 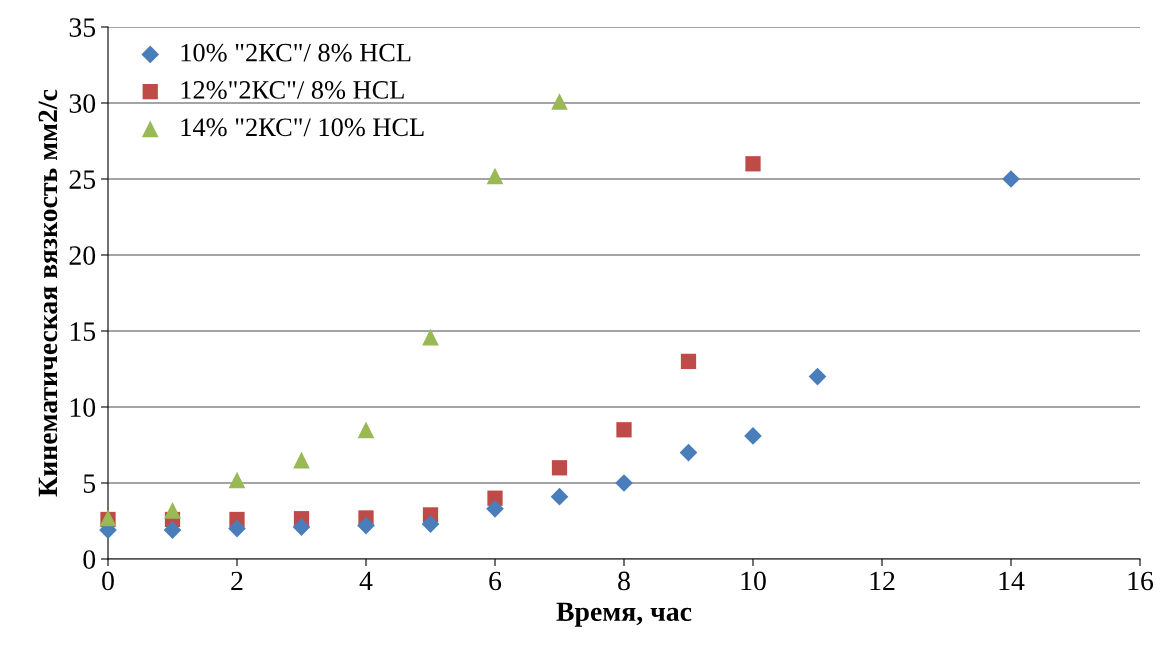 What do you see at coordinates (82, 179) in the screenshot?
I see `y-tick-label: 25` at bounding box center [82, 179].